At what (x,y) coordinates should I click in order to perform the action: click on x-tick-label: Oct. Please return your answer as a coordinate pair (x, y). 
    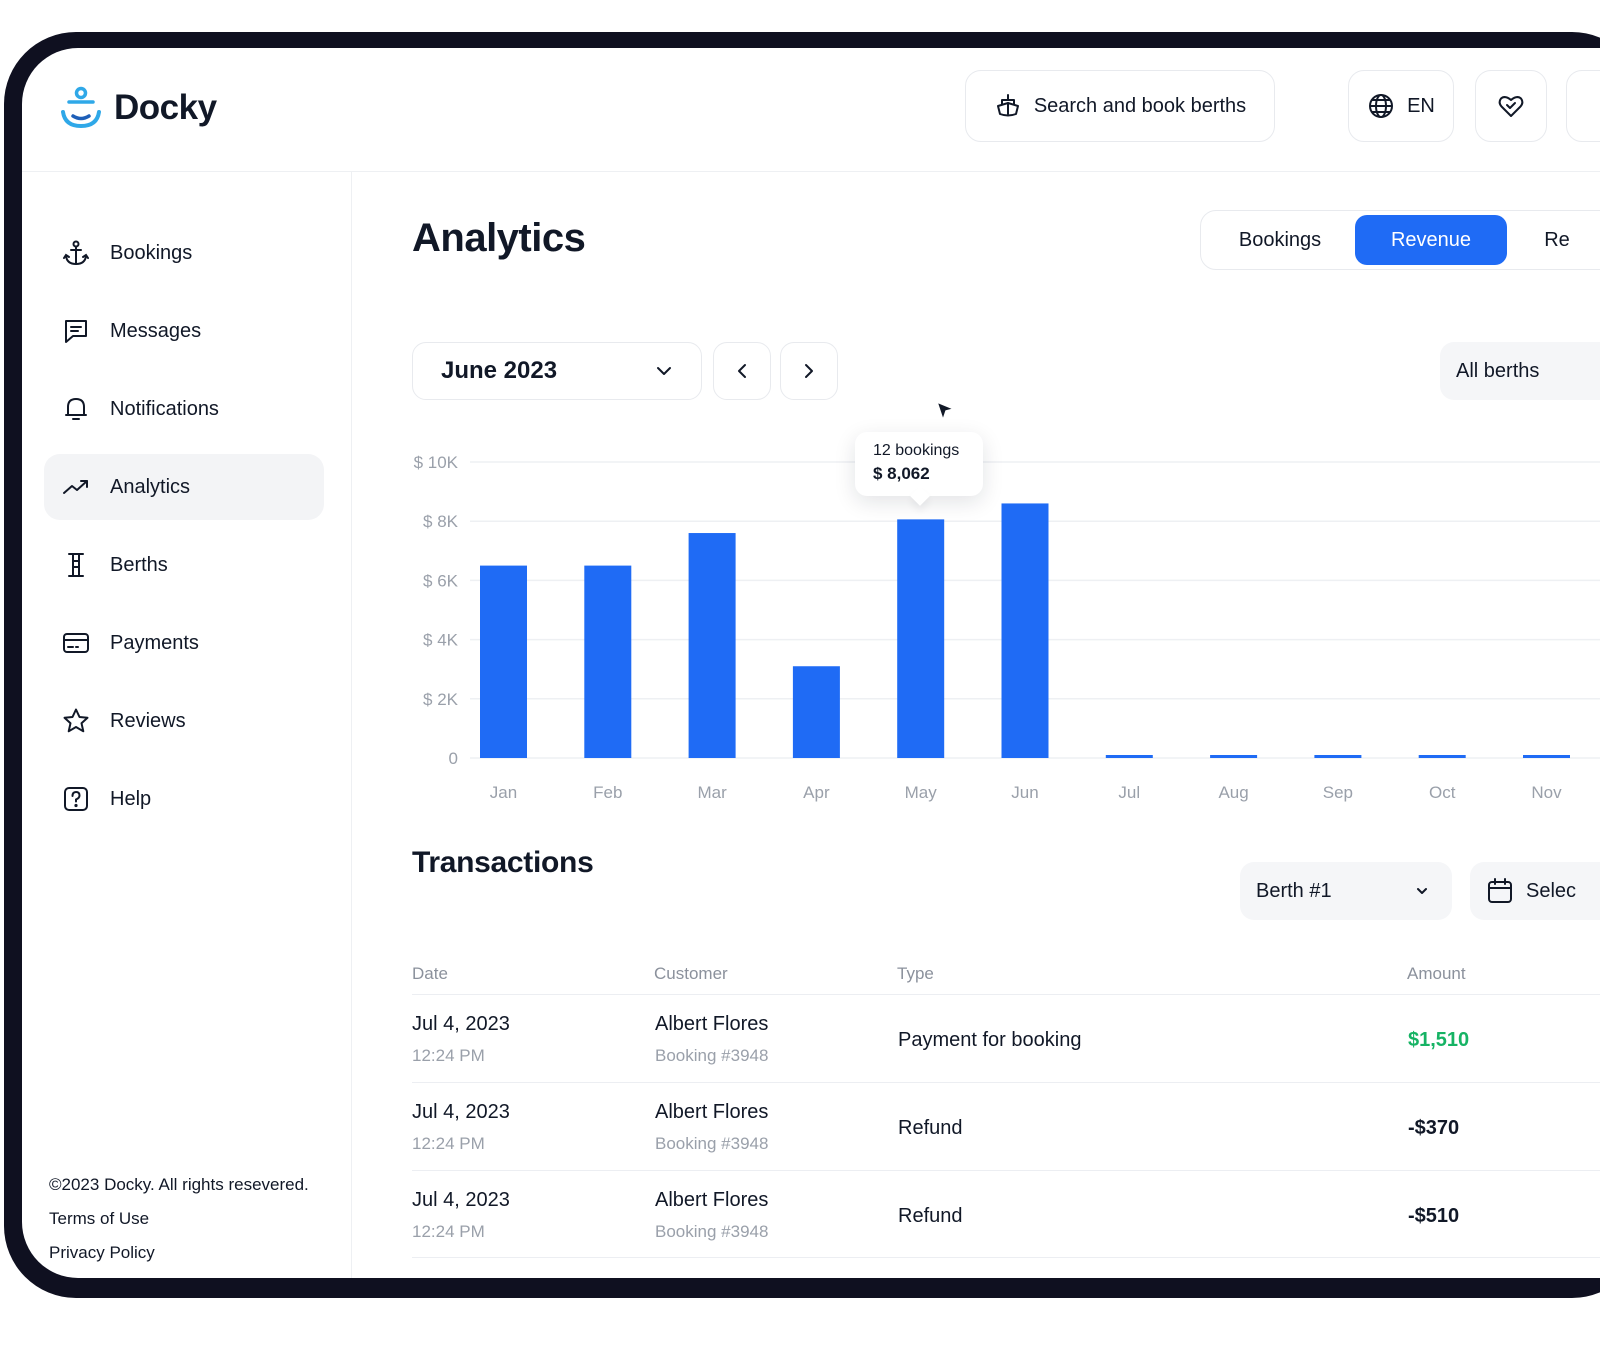
    Looking at the image, I should click on (1442, 792).